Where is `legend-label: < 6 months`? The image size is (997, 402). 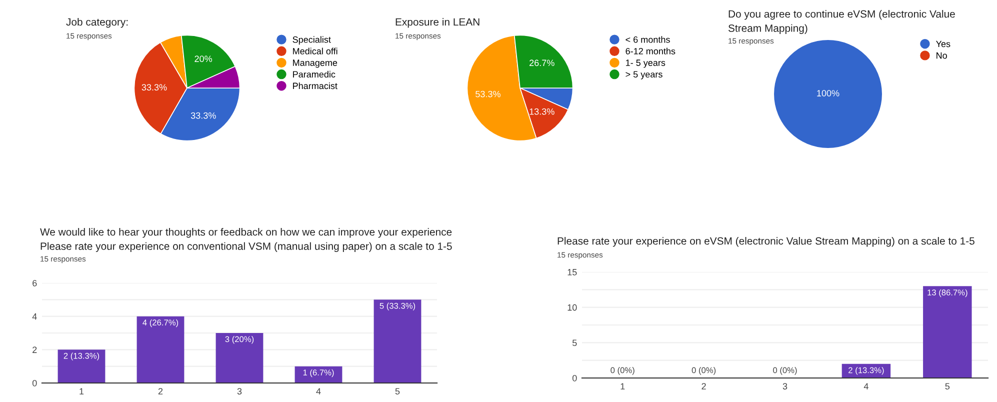 legend-label: < 6 months is located at coordinates (648, 39).